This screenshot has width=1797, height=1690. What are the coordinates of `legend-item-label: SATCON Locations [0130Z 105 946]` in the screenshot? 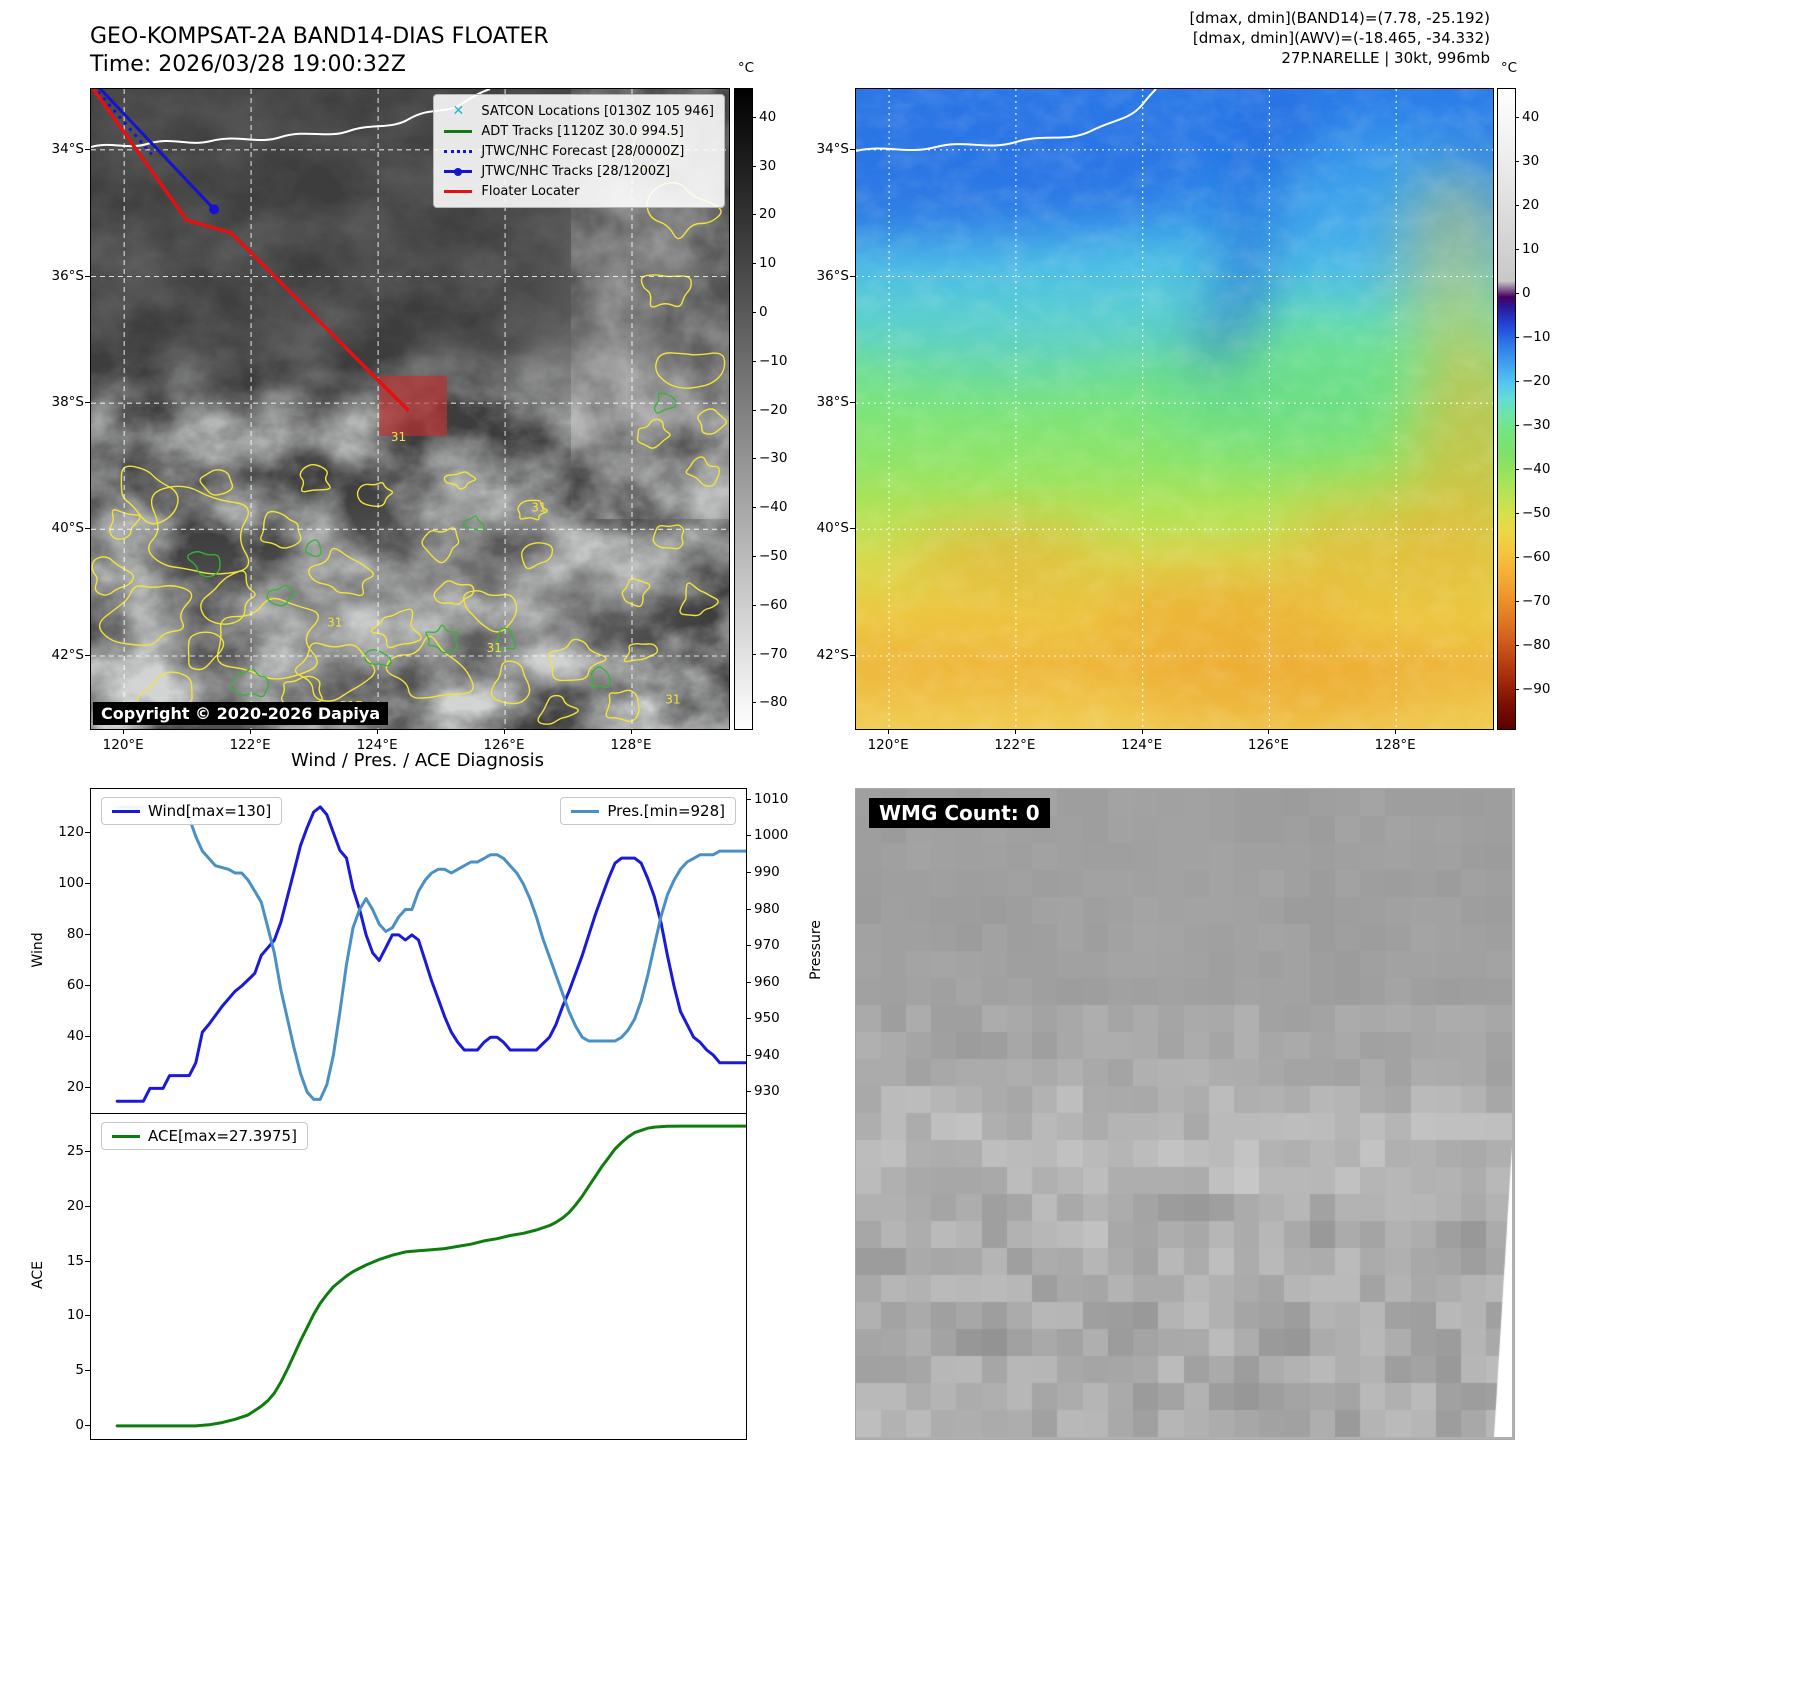 It's located at (597, 111).